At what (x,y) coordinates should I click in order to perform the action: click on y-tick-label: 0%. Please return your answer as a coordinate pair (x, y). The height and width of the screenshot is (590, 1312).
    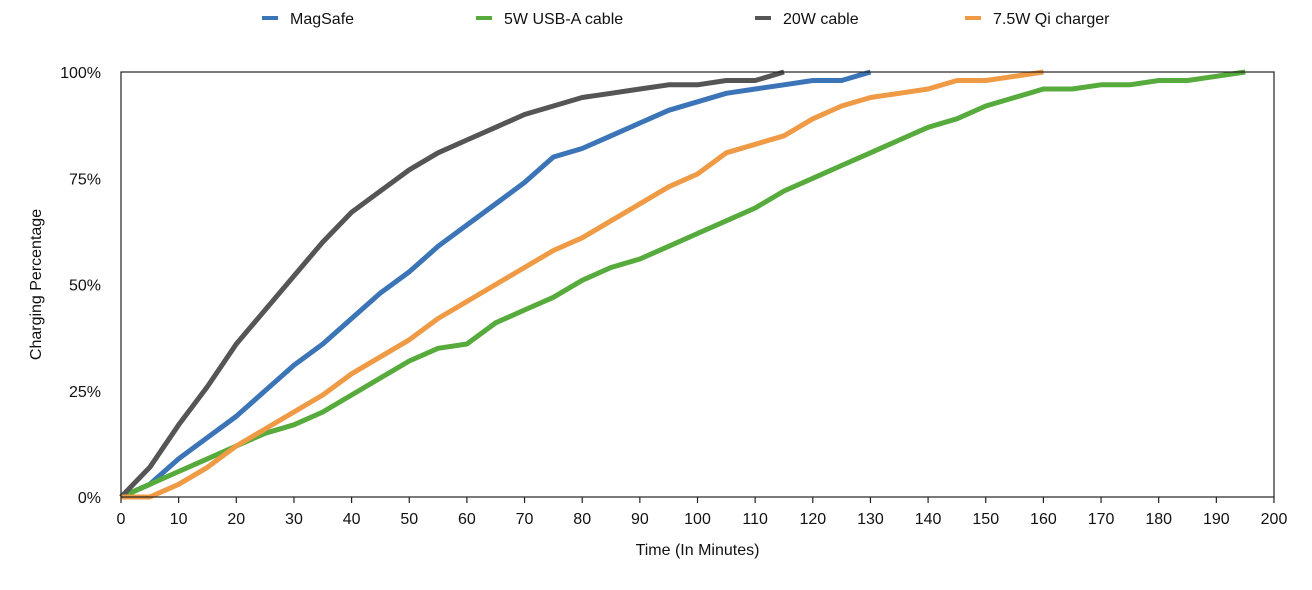
    Looking at the image, I should click on (89, 498).